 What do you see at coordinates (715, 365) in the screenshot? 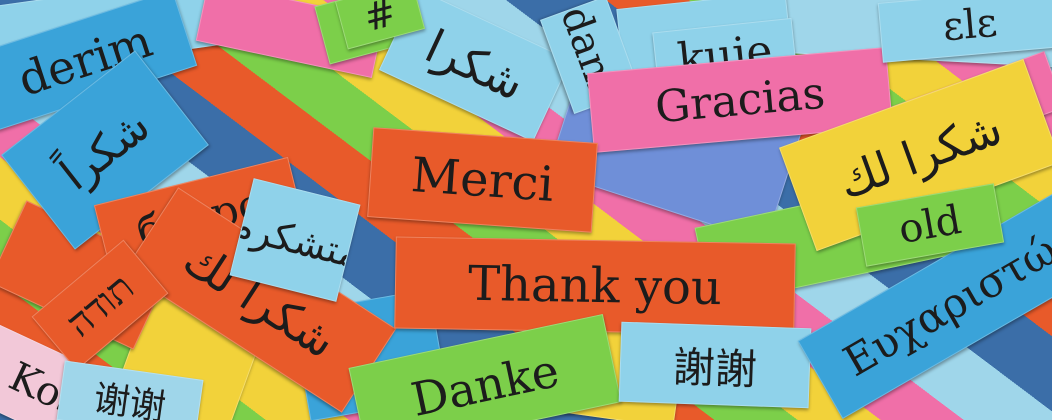
I see `paper-slip-chinese: 謝謝` at bounding box center [715, 365].